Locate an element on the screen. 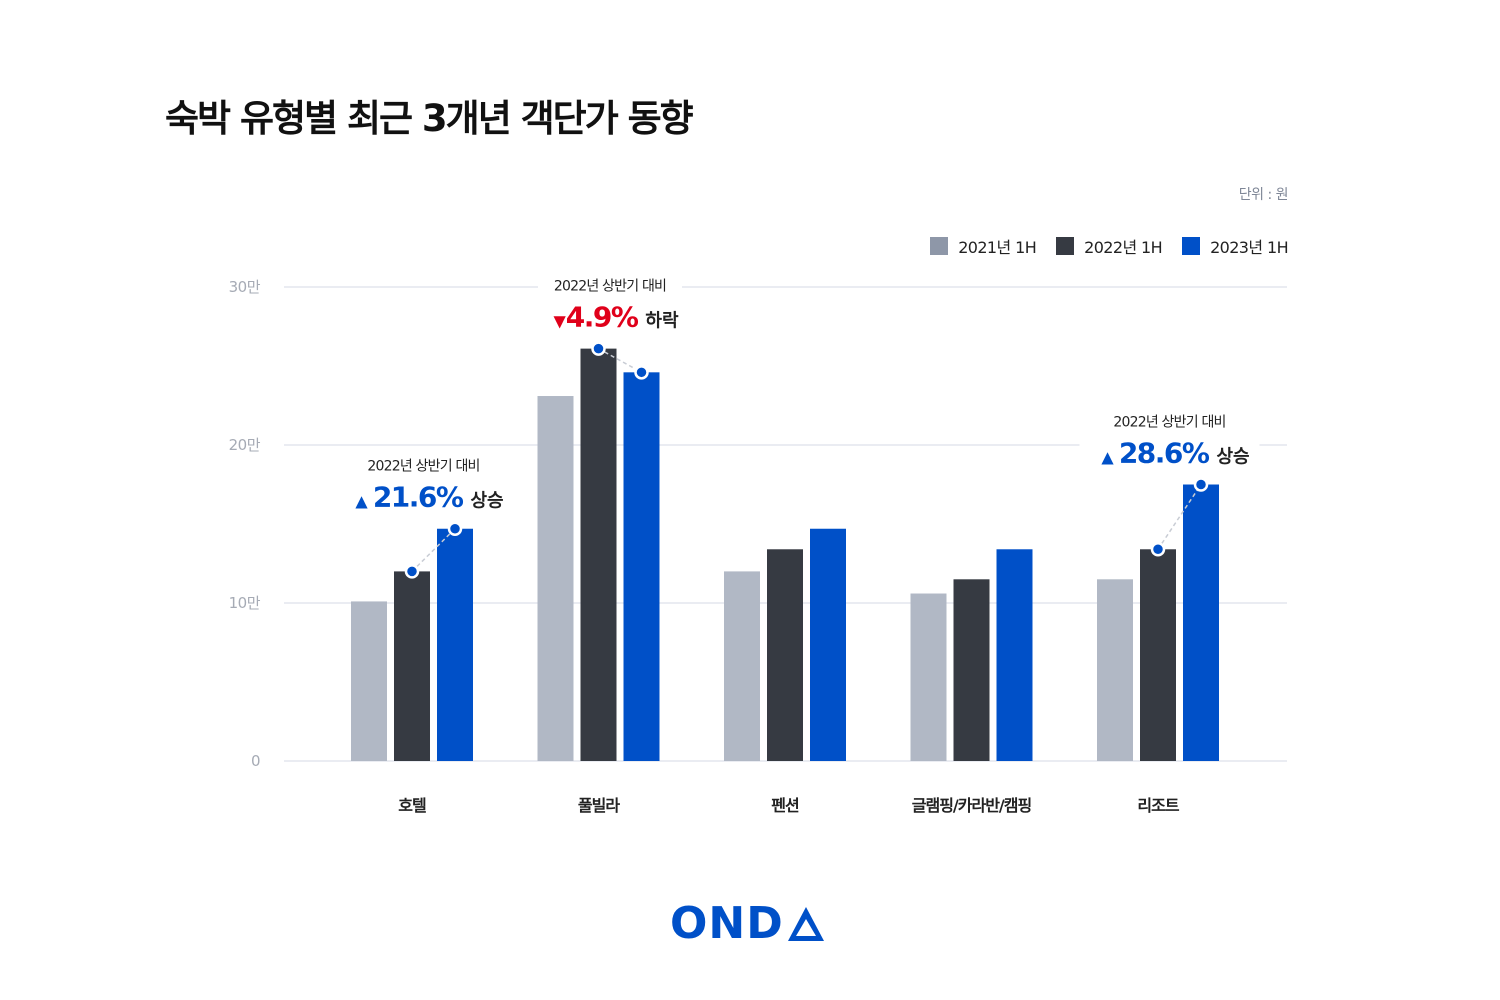 The image size is (1500, 1000). legend-label-2023: 2023년 1H is located at coordinates (1249, 247).